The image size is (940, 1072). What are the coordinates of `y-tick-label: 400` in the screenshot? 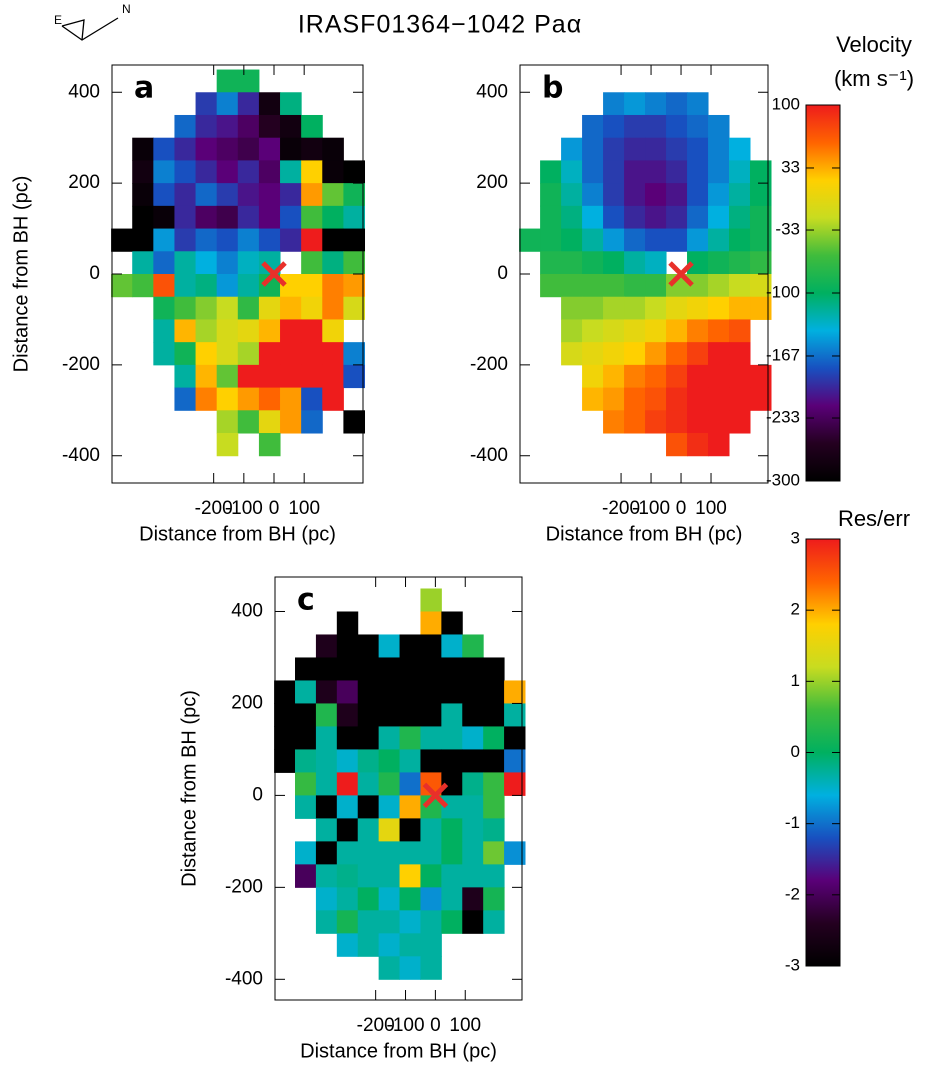 It's located at (492, 91).